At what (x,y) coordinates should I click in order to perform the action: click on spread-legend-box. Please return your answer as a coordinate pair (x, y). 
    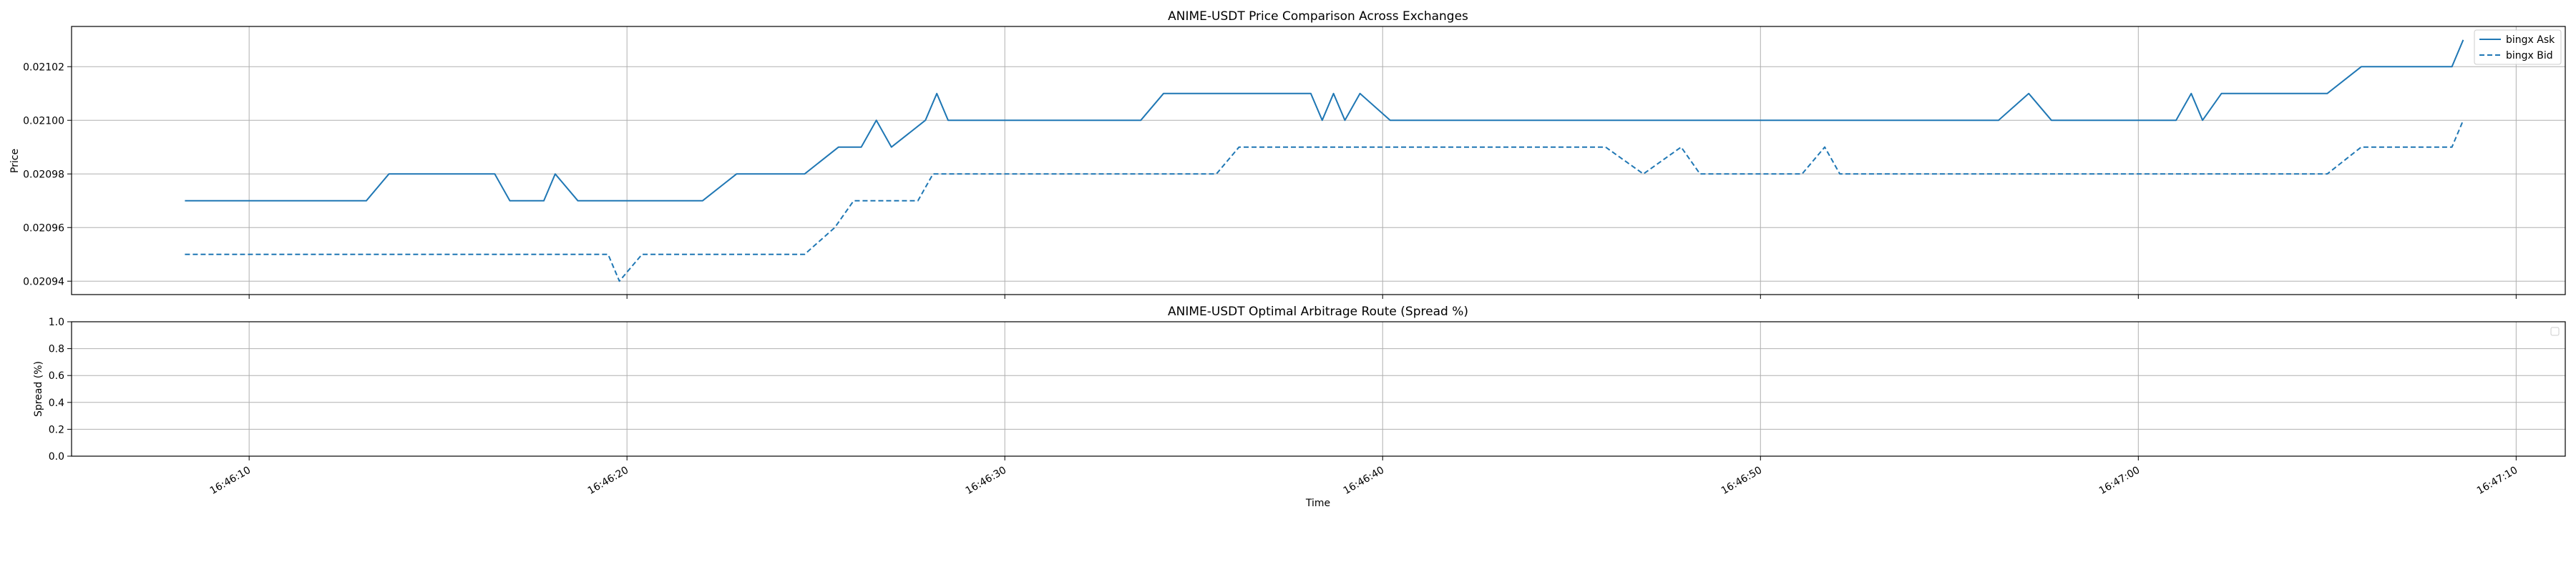
    Looking at the image, I should click on (2555, 331).